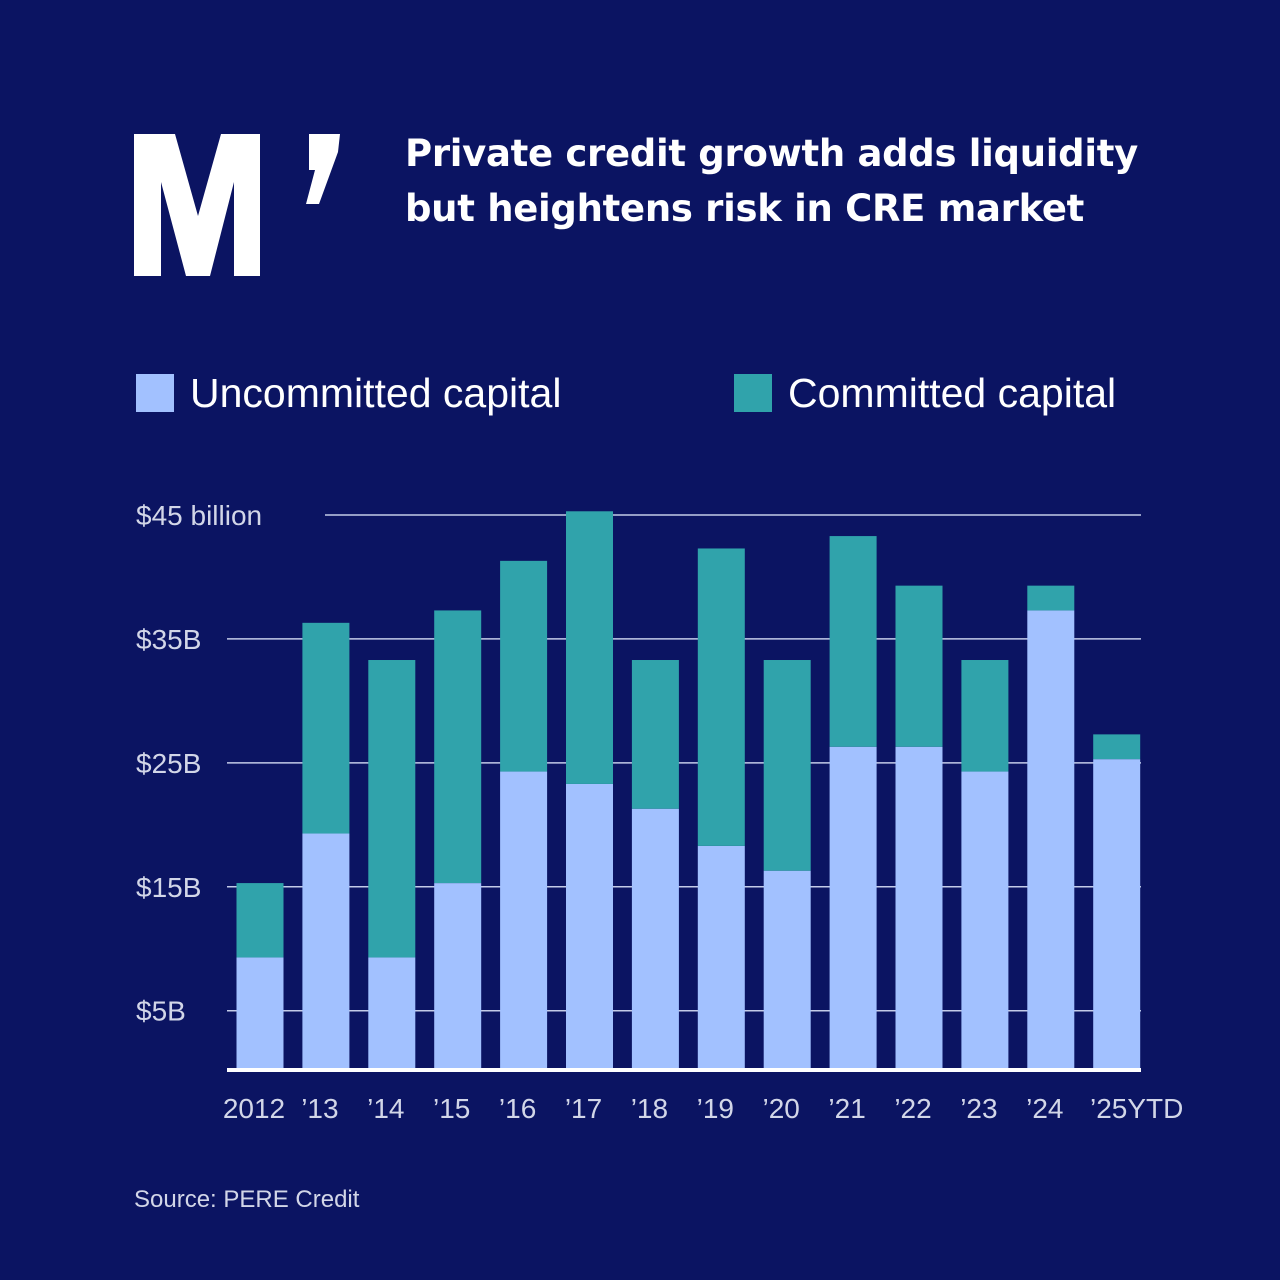  I want to click on legend-item-uncommitted: Uncommitted capital, so click(348, 393).